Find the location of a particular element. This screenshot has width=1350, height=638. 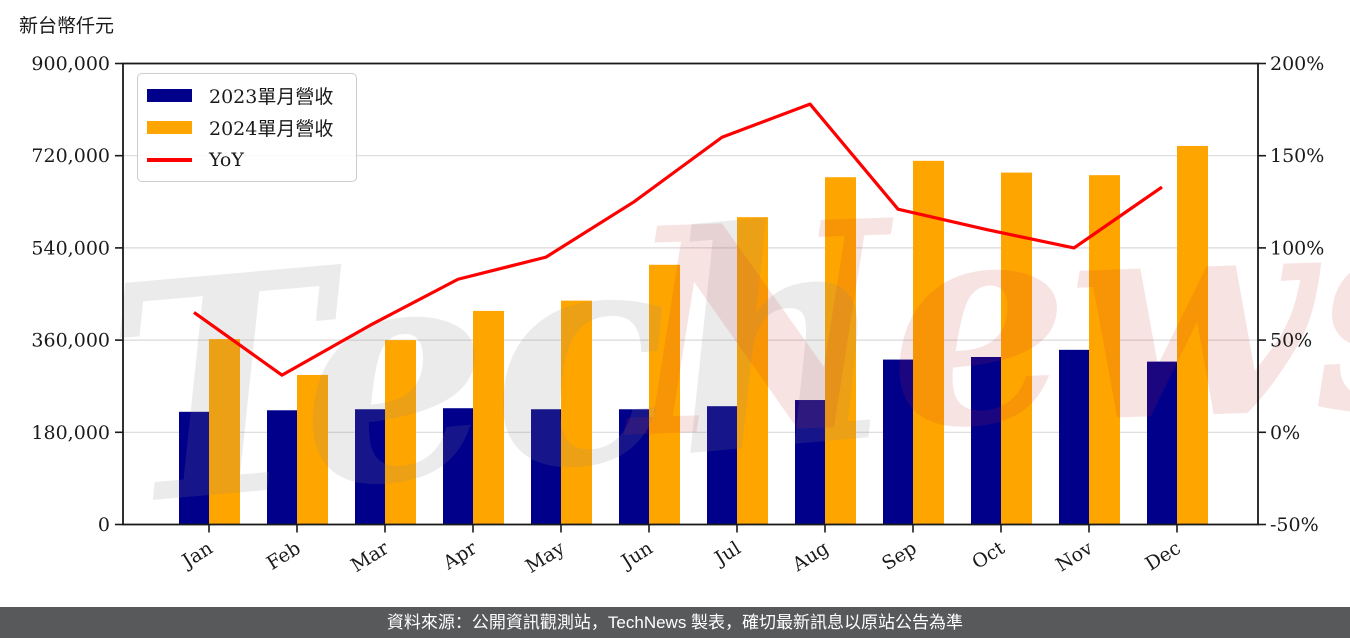

legend-item-2024: 2024單月營收 is located at coordinates (246, 127).